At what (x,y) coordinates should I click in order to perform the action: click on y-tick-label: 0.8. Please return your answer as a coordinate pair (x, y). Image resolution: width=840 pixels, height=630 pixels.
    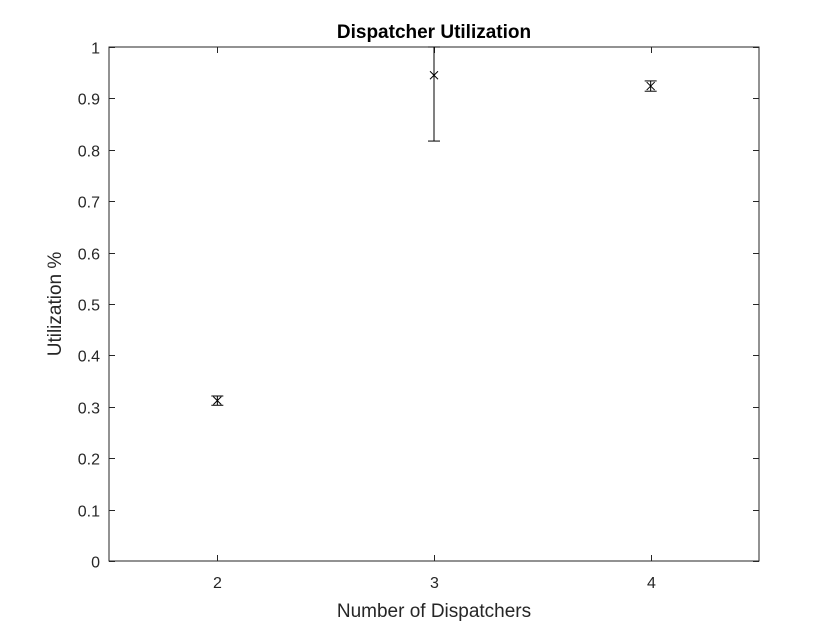
    Looking at the image, I should click on (89, 152).